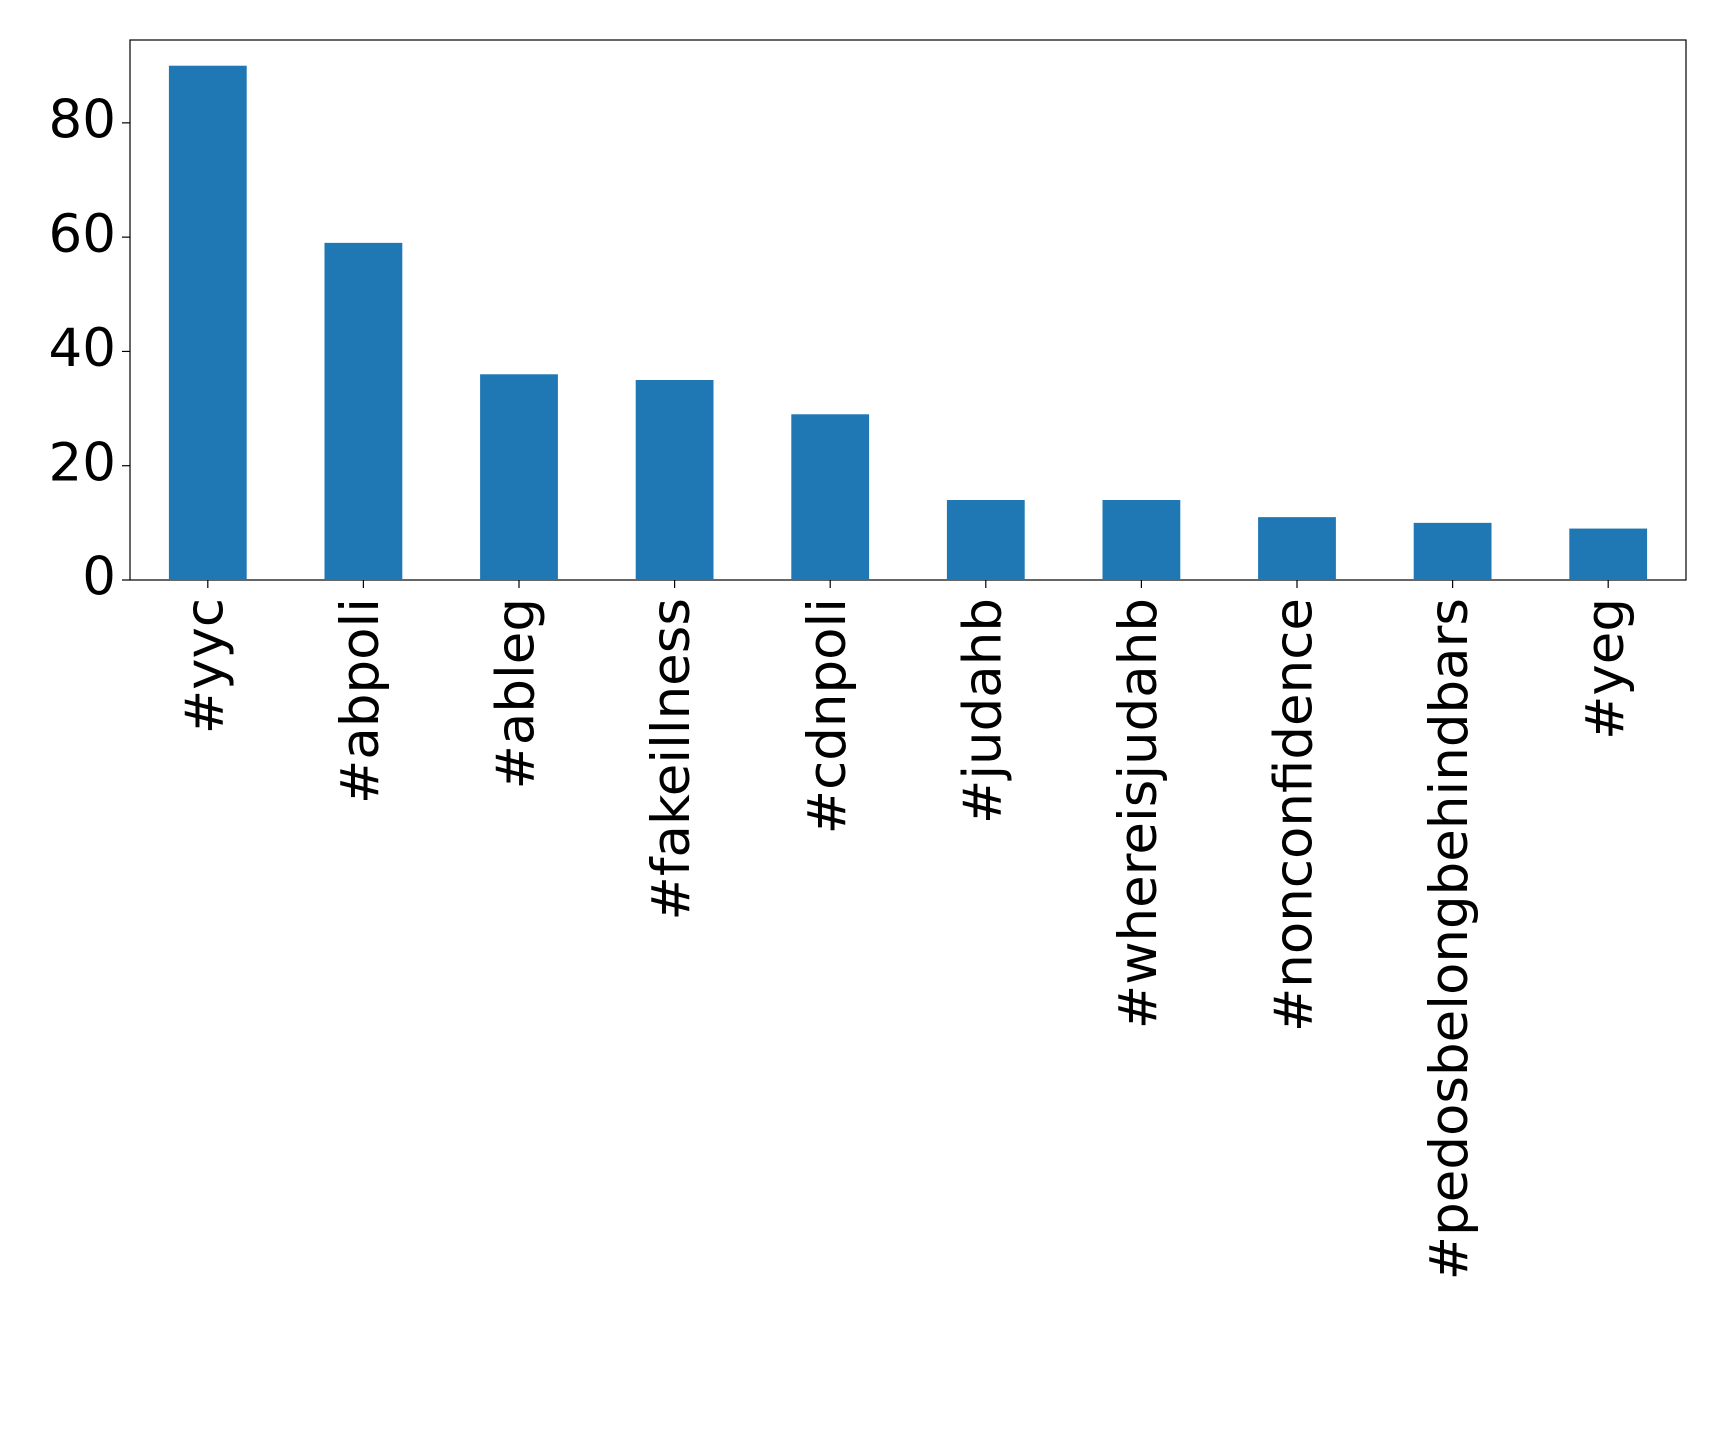  I want to click on x-tick-label: #abpoli, so click(360, 701).